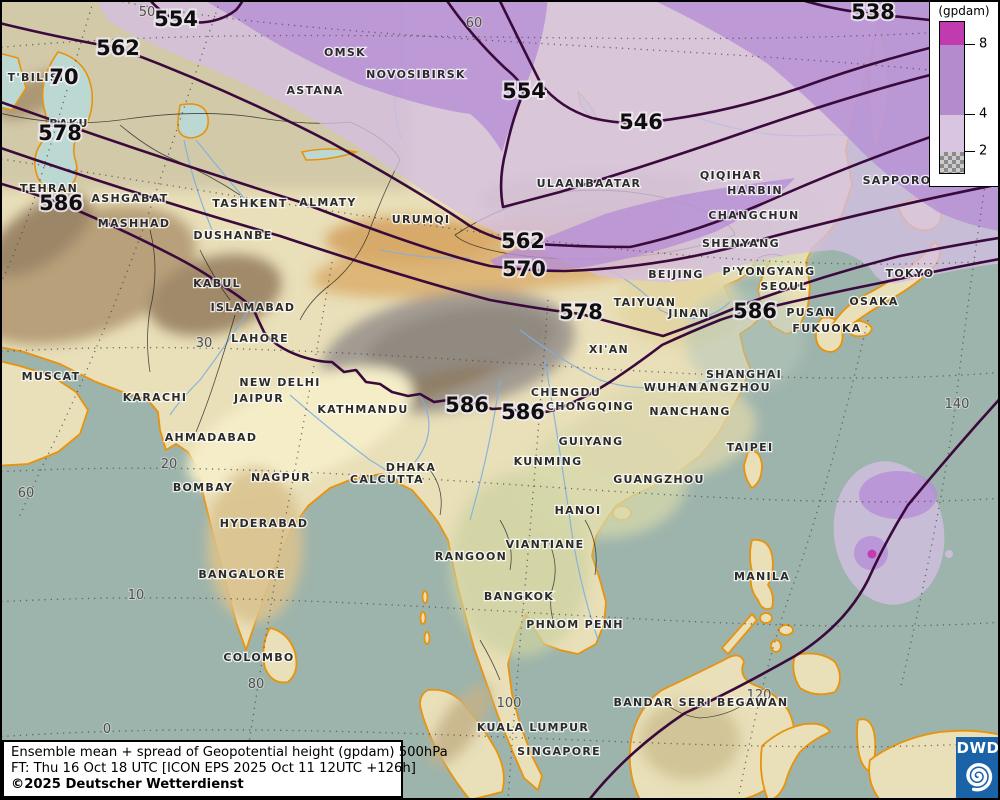 This screenshot has height=800, width=1000. I want to click on island-sulawesi, so click(795, 761).